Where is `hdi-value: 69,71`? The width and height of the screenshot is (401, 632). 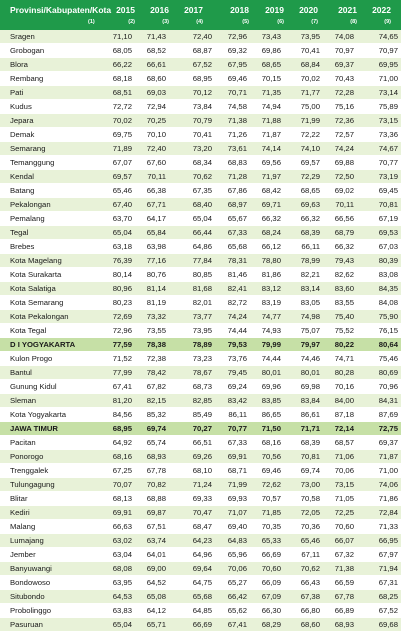 hdi-value: 69,71 is located at coordinates (267, 204).